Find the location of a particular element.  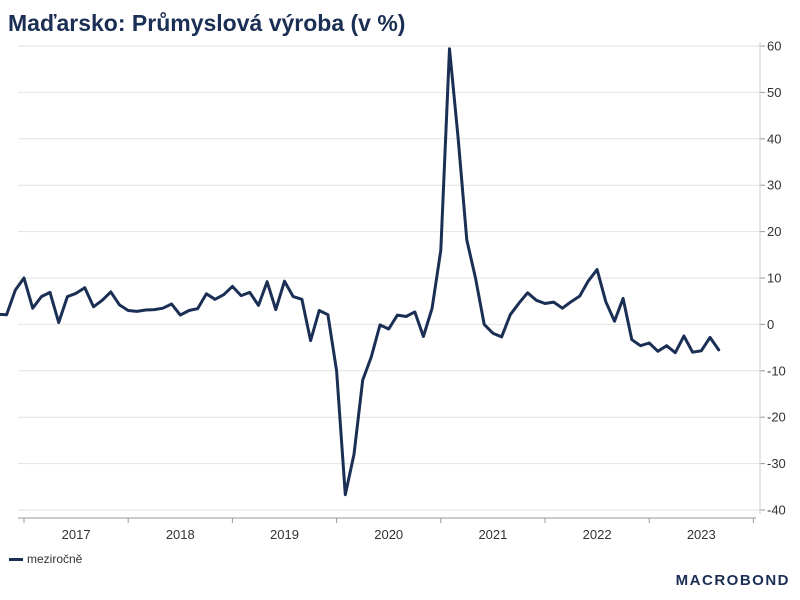

legend-label: meziročně is located at coordinates (55, 559).